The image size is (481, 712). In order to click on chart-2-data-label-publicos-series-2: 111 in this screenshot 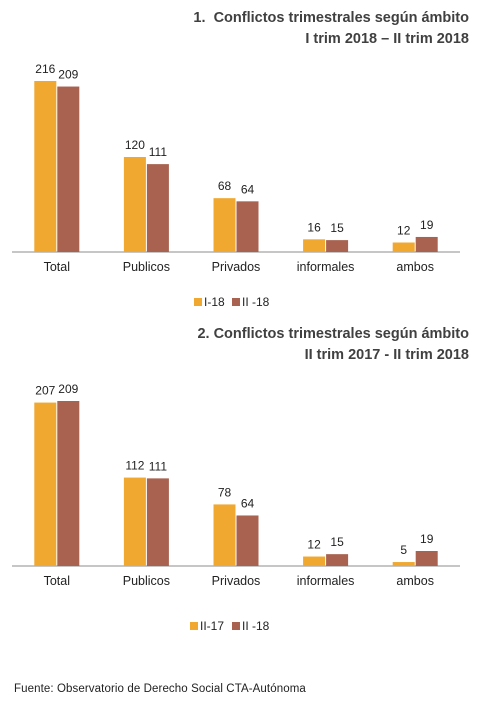, I will do `click(158, 466)`.